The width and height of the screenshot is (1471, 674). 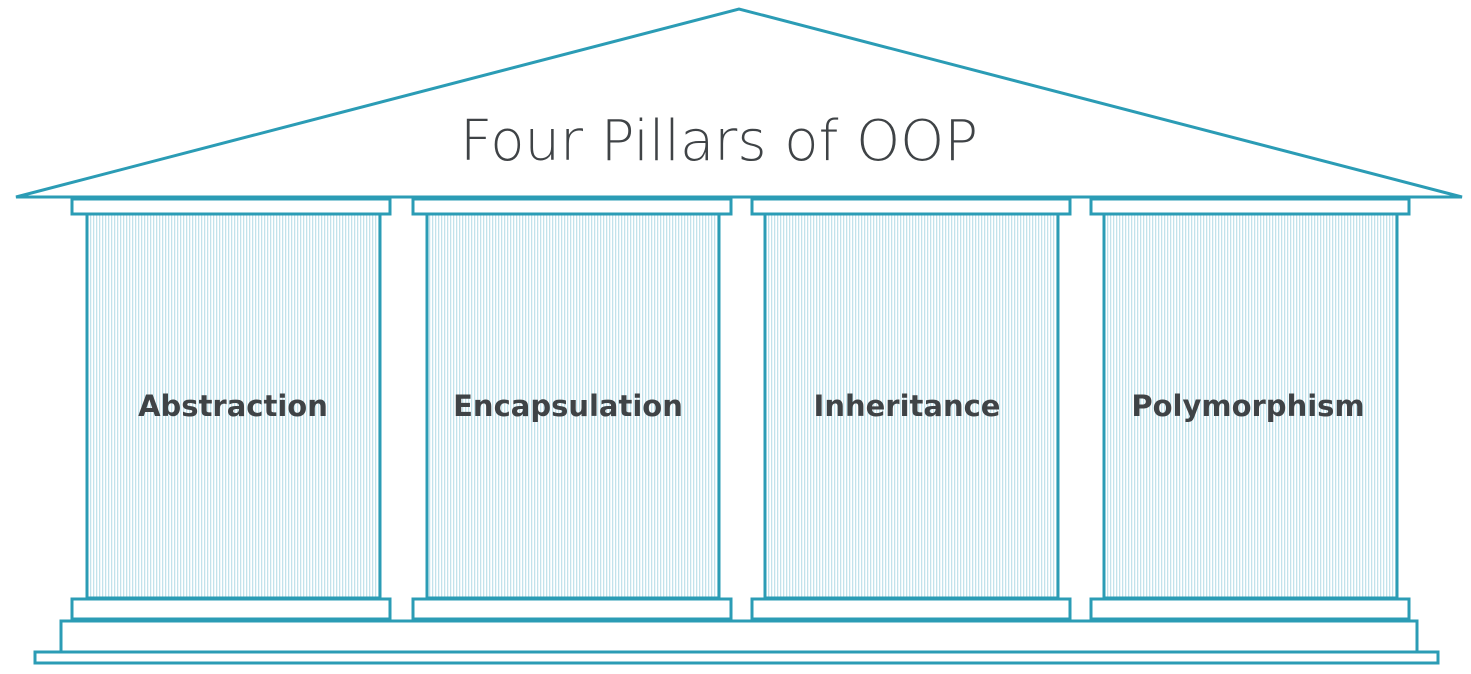 I want to click on pillar-label: Encapsulation, so click(x=568, y=406).